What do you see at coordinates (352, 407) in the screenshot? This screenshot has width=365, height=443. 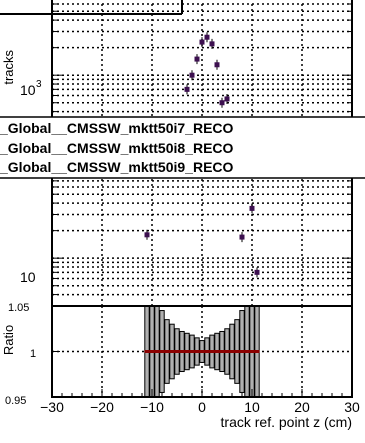 I see `x-tick-label: 30` at bounding box center [352, 407].